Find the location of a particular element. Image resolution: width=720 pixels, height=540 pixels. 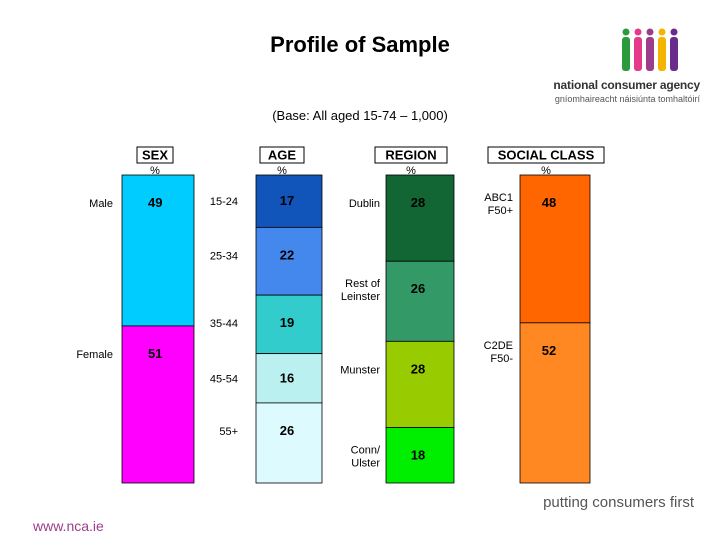

region-conn-ulster-label-line1: Conn/ is located at coordinates (366, 450).